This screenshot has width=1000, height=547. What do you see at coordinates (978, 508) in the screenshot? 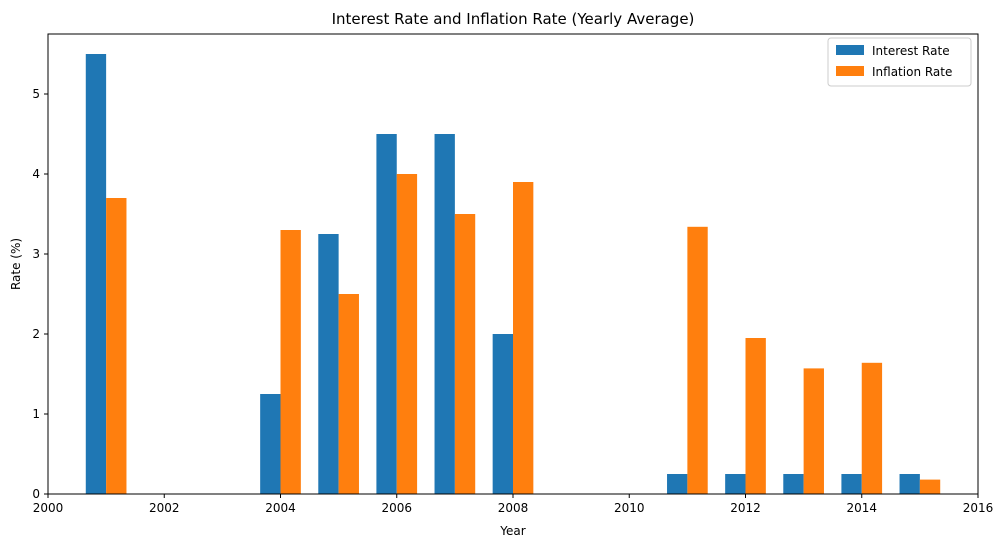
I see `x-tick-label: 2016` at bounding box center [978, 508].